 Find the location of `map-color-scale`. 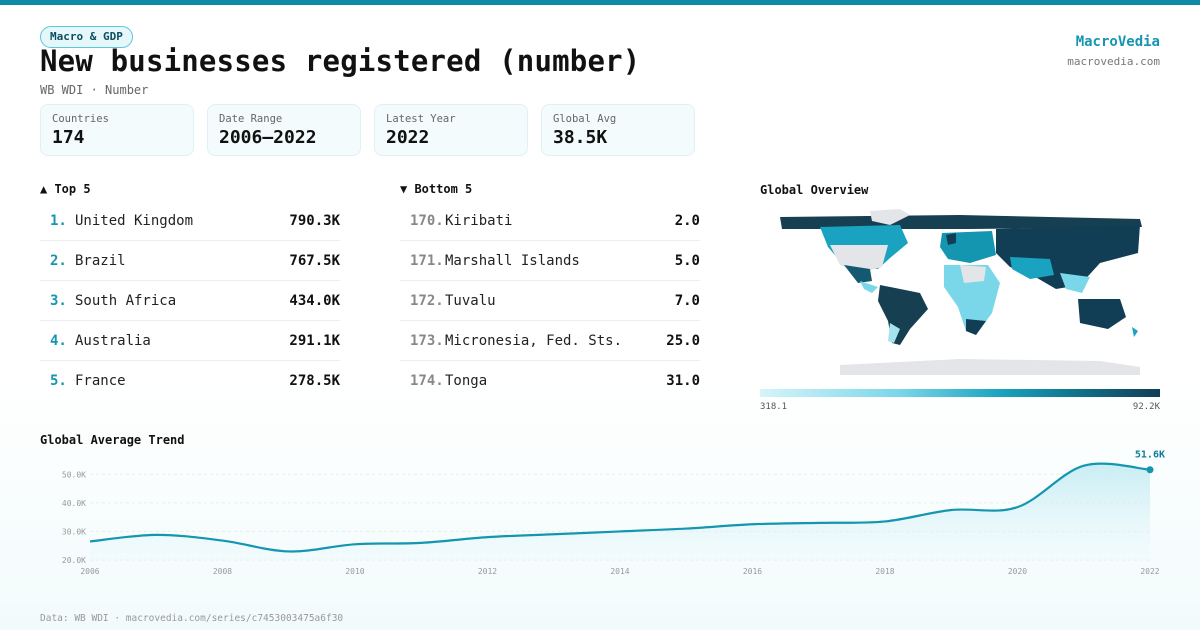

map-color-scale is located at coordinates (960, 393).